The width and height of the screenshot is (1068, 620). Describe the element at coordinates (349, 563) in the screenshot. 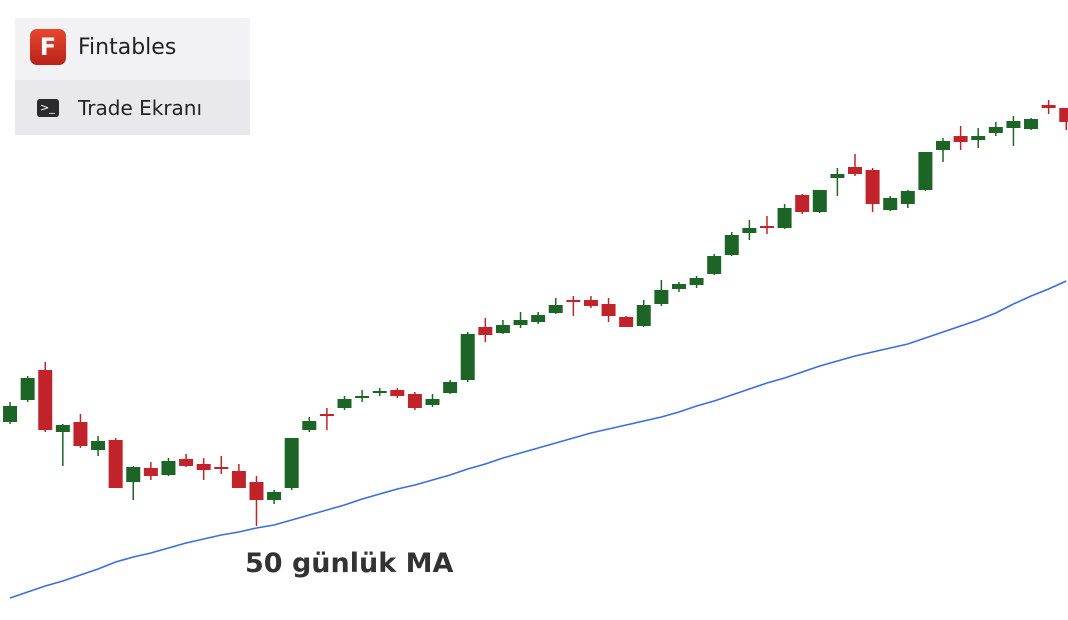

I see `annotation: 50 günlük MA` at that location.